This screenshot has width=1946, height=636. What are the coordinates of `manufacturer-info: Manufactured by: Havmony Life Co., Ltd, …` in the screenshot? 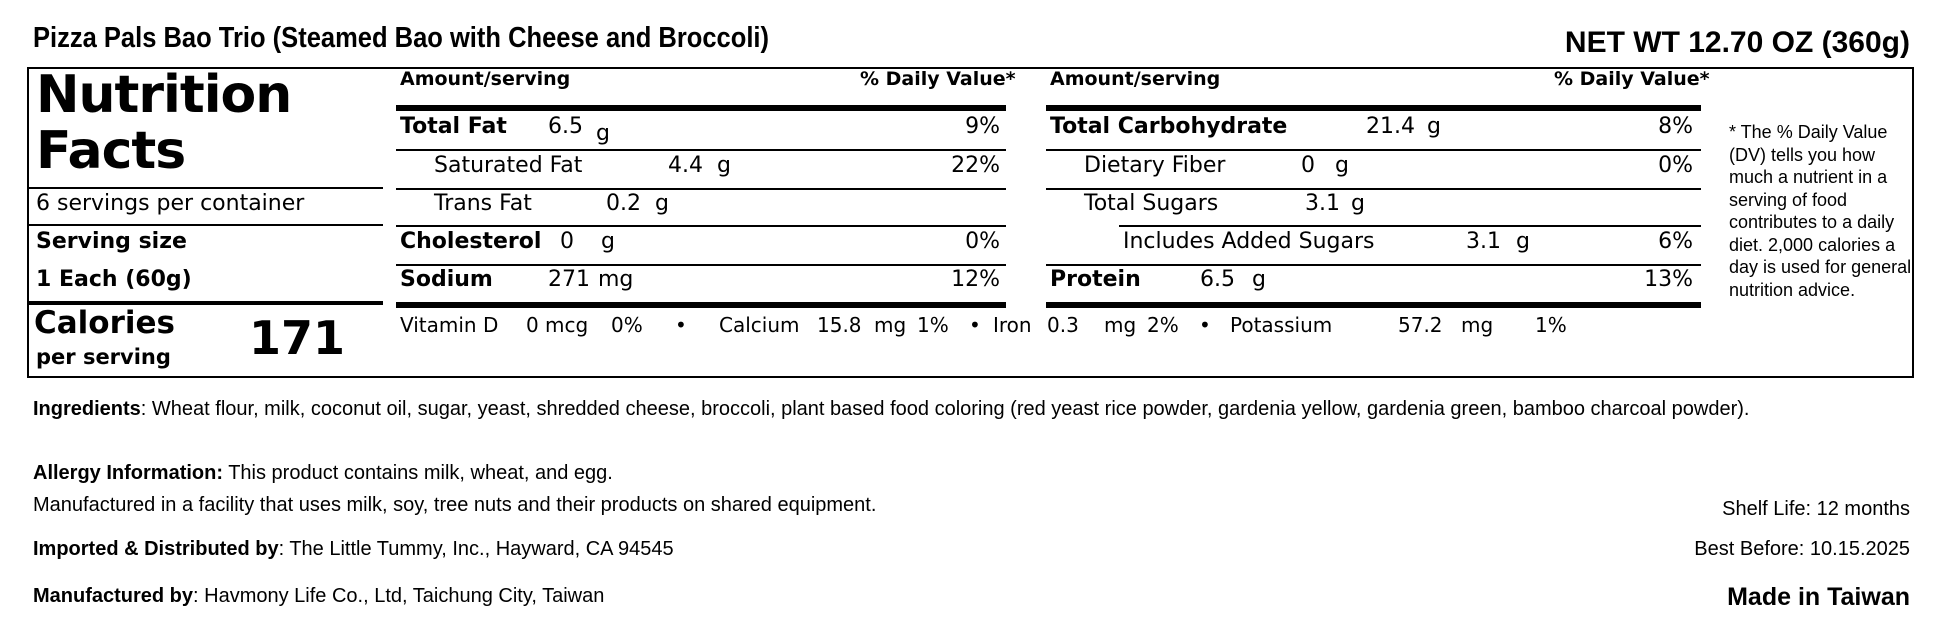 It's located at (318, 596).